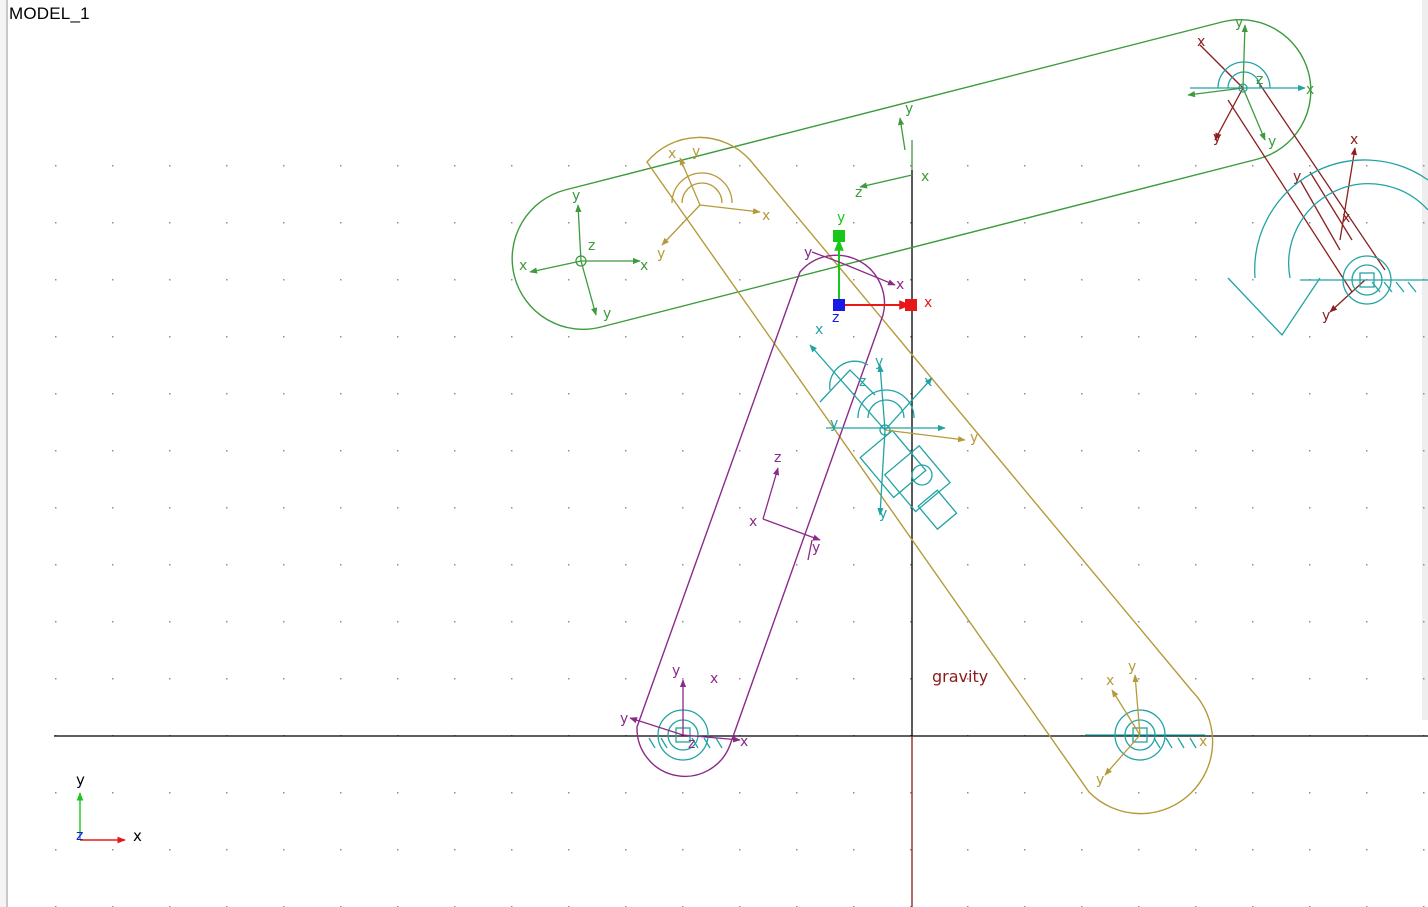 The image size is (1428, 907). I want to click on joint-top-right-triad, so click(1226, 82).